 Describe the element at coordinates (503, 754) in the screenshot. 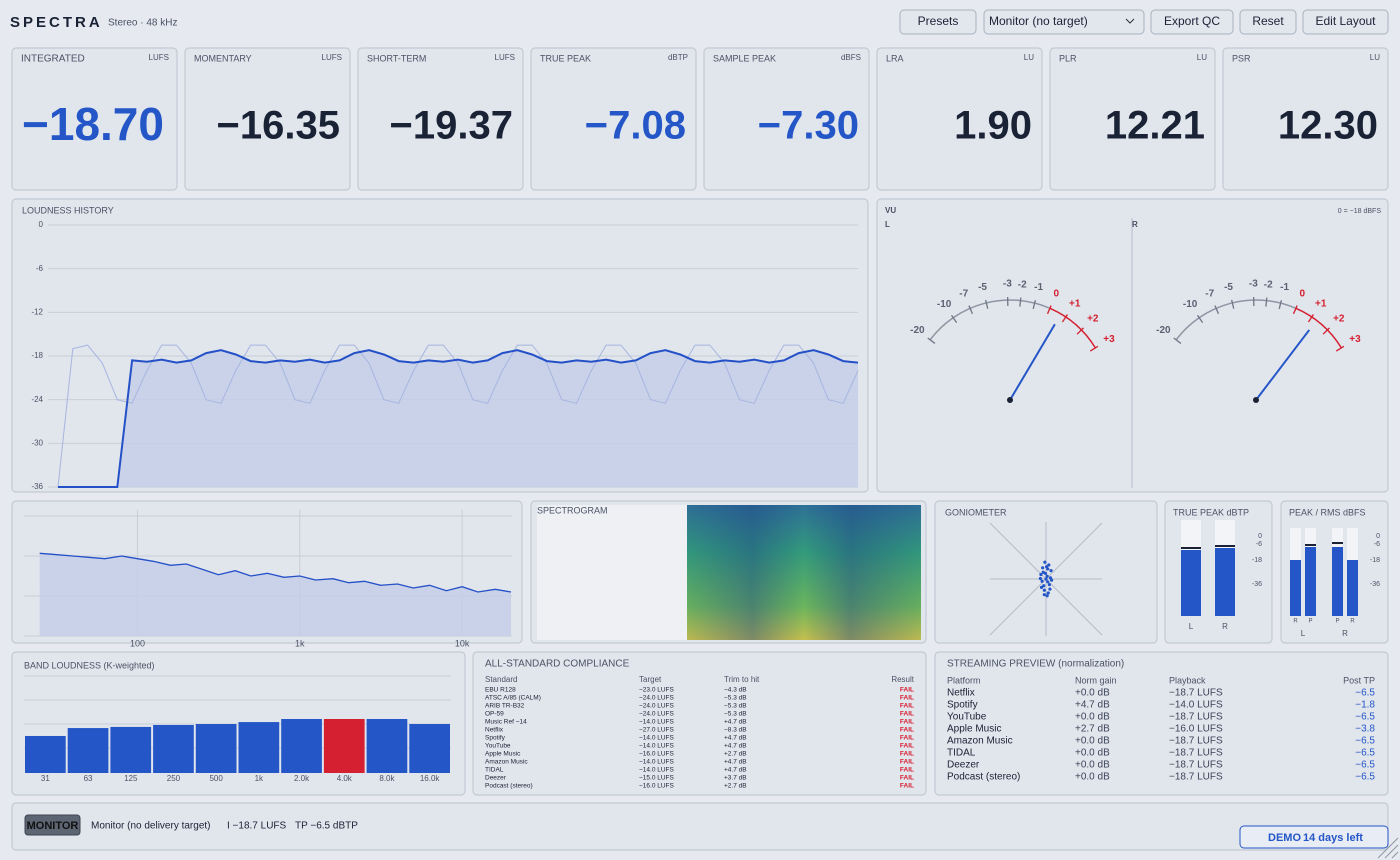

I see `table-cell: Apple Music` at that location.